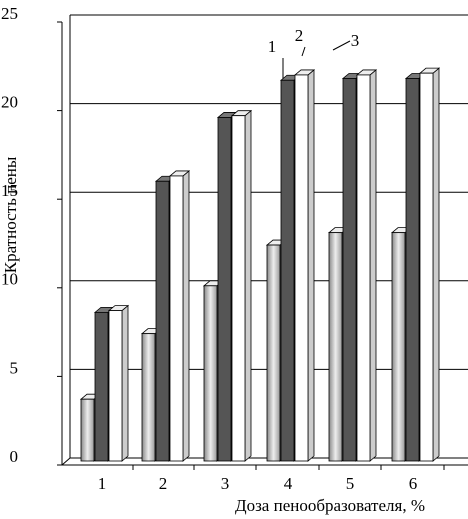  What do you see at coordinates (66, 461) in the screenshot?
I see `floor-edge` at bounding box center [66, 461].